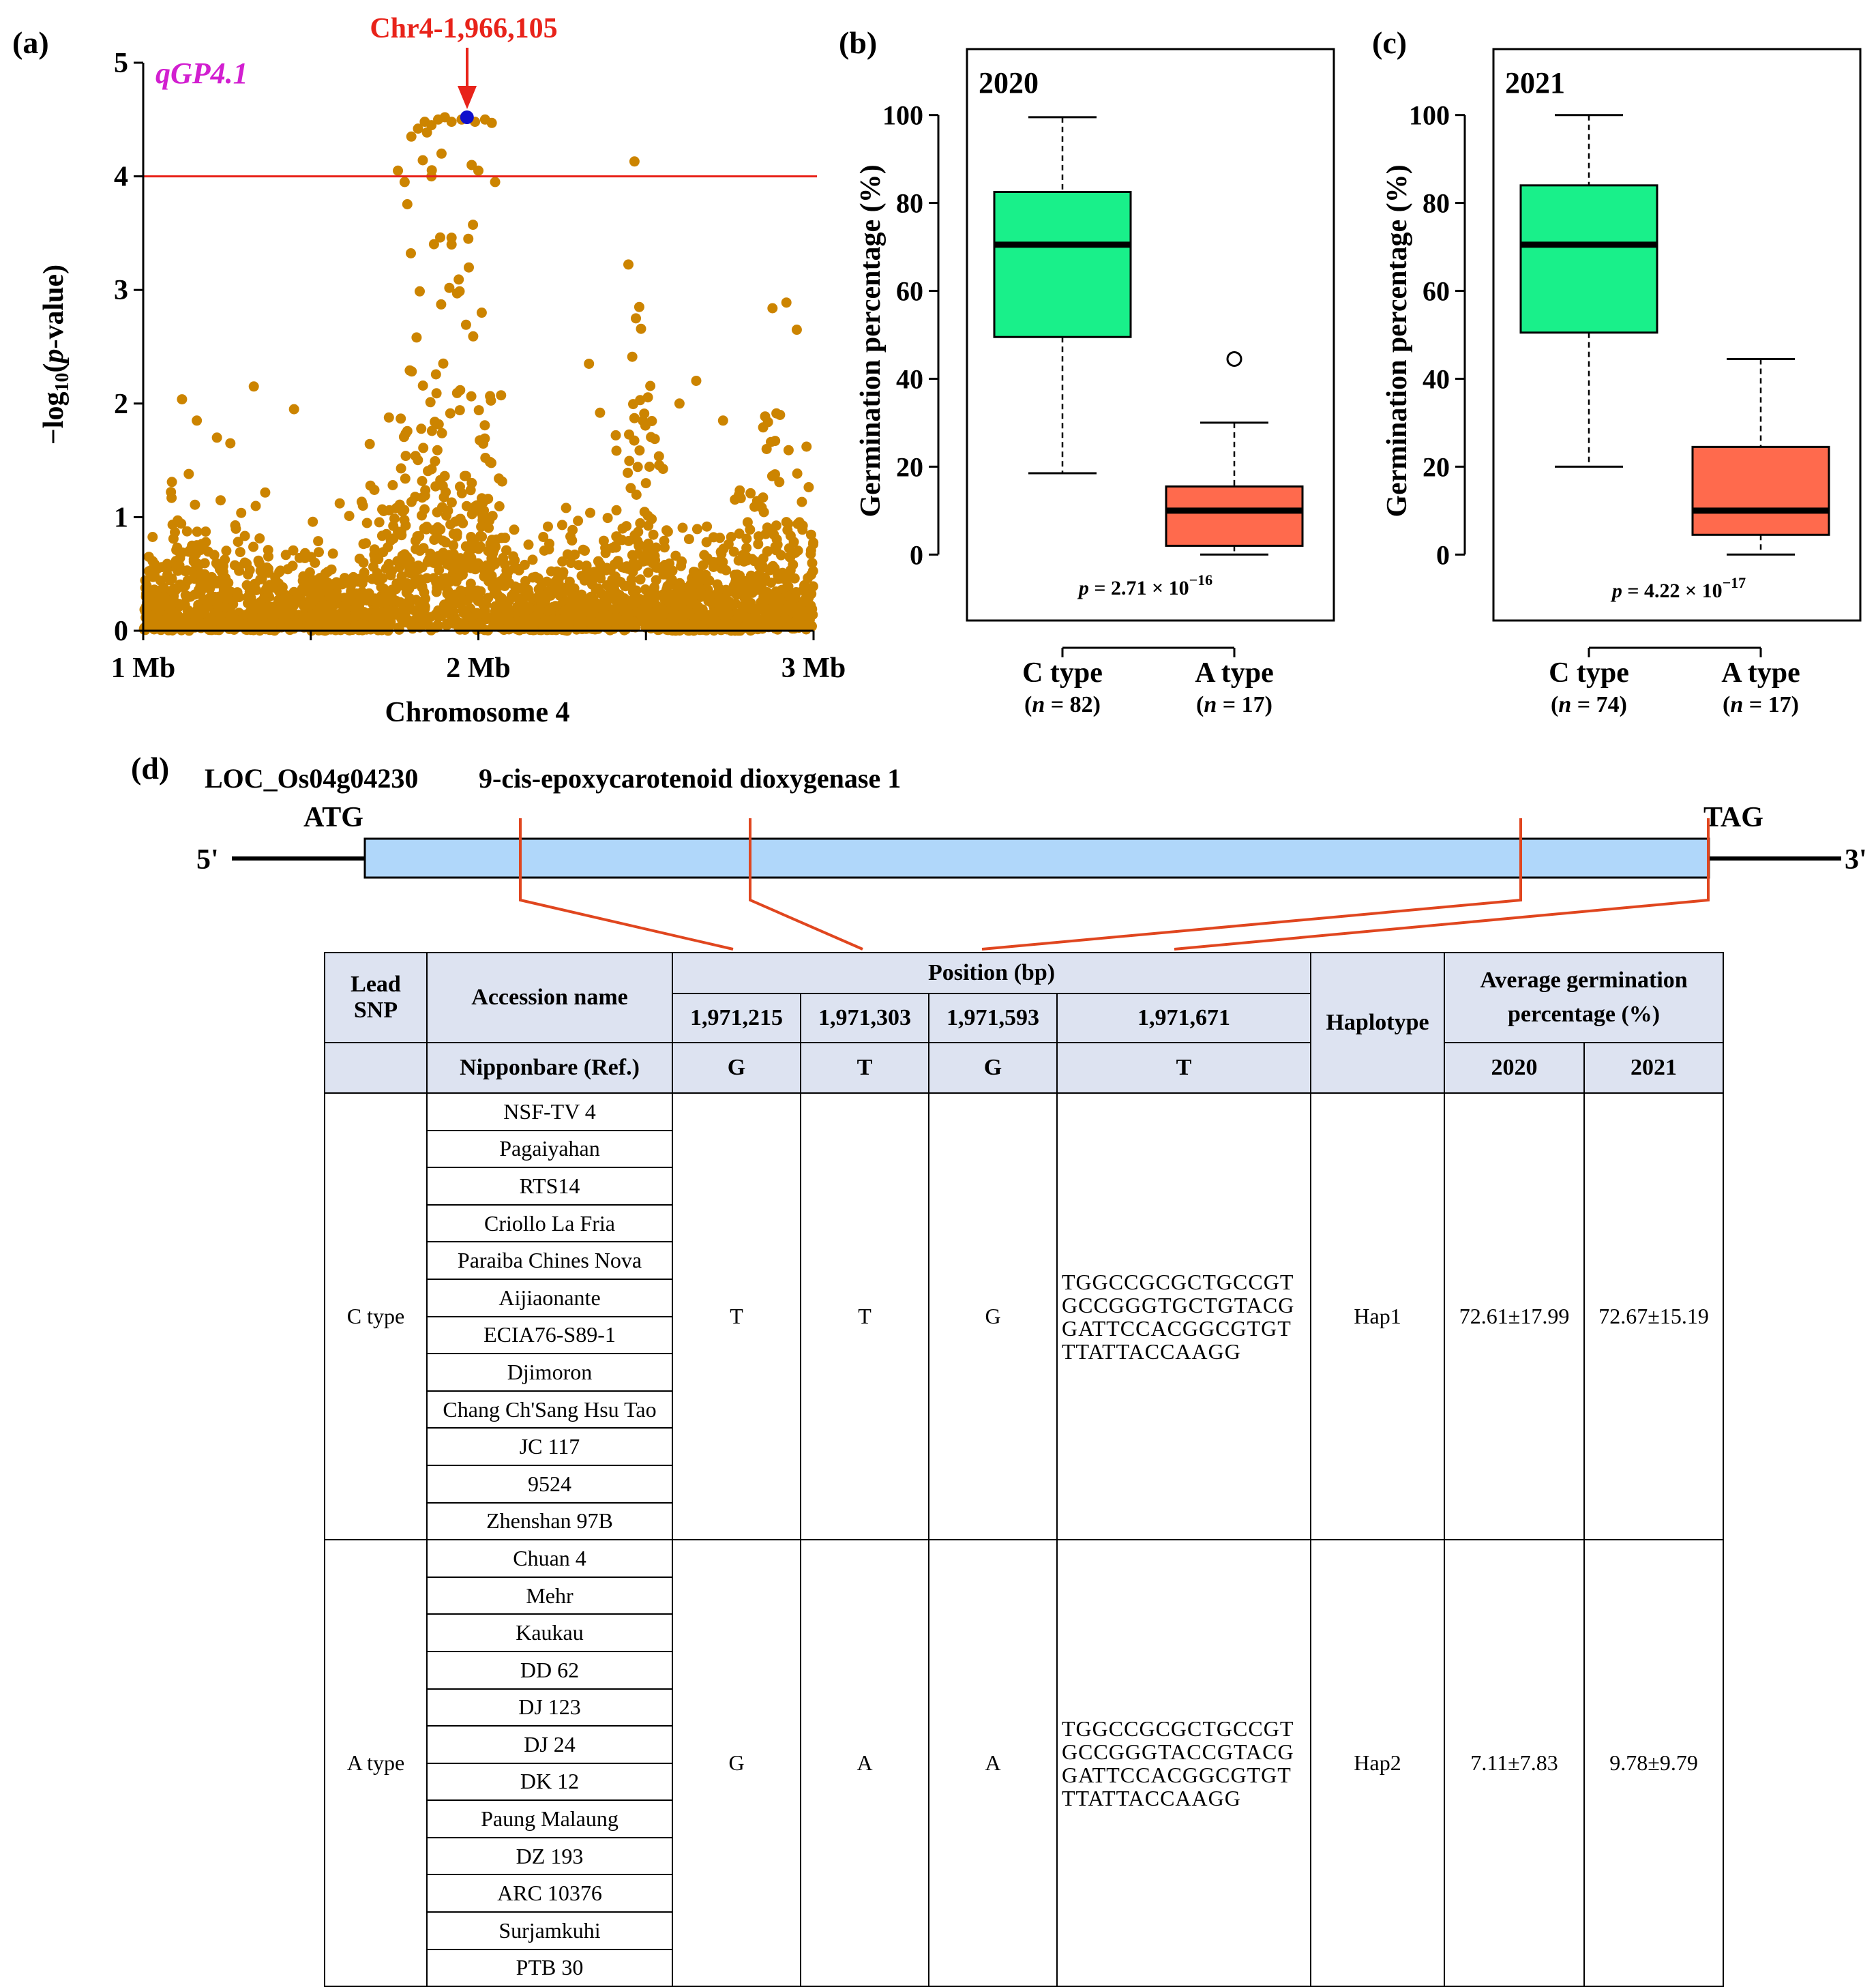  What do you see at coordinates (1604, 409) in the screenshot?
I see `boxplot-axes: 0 20 40 60 80 100 C type (n = 74) A type (n = 17)` at bounding box center [1604, 409].